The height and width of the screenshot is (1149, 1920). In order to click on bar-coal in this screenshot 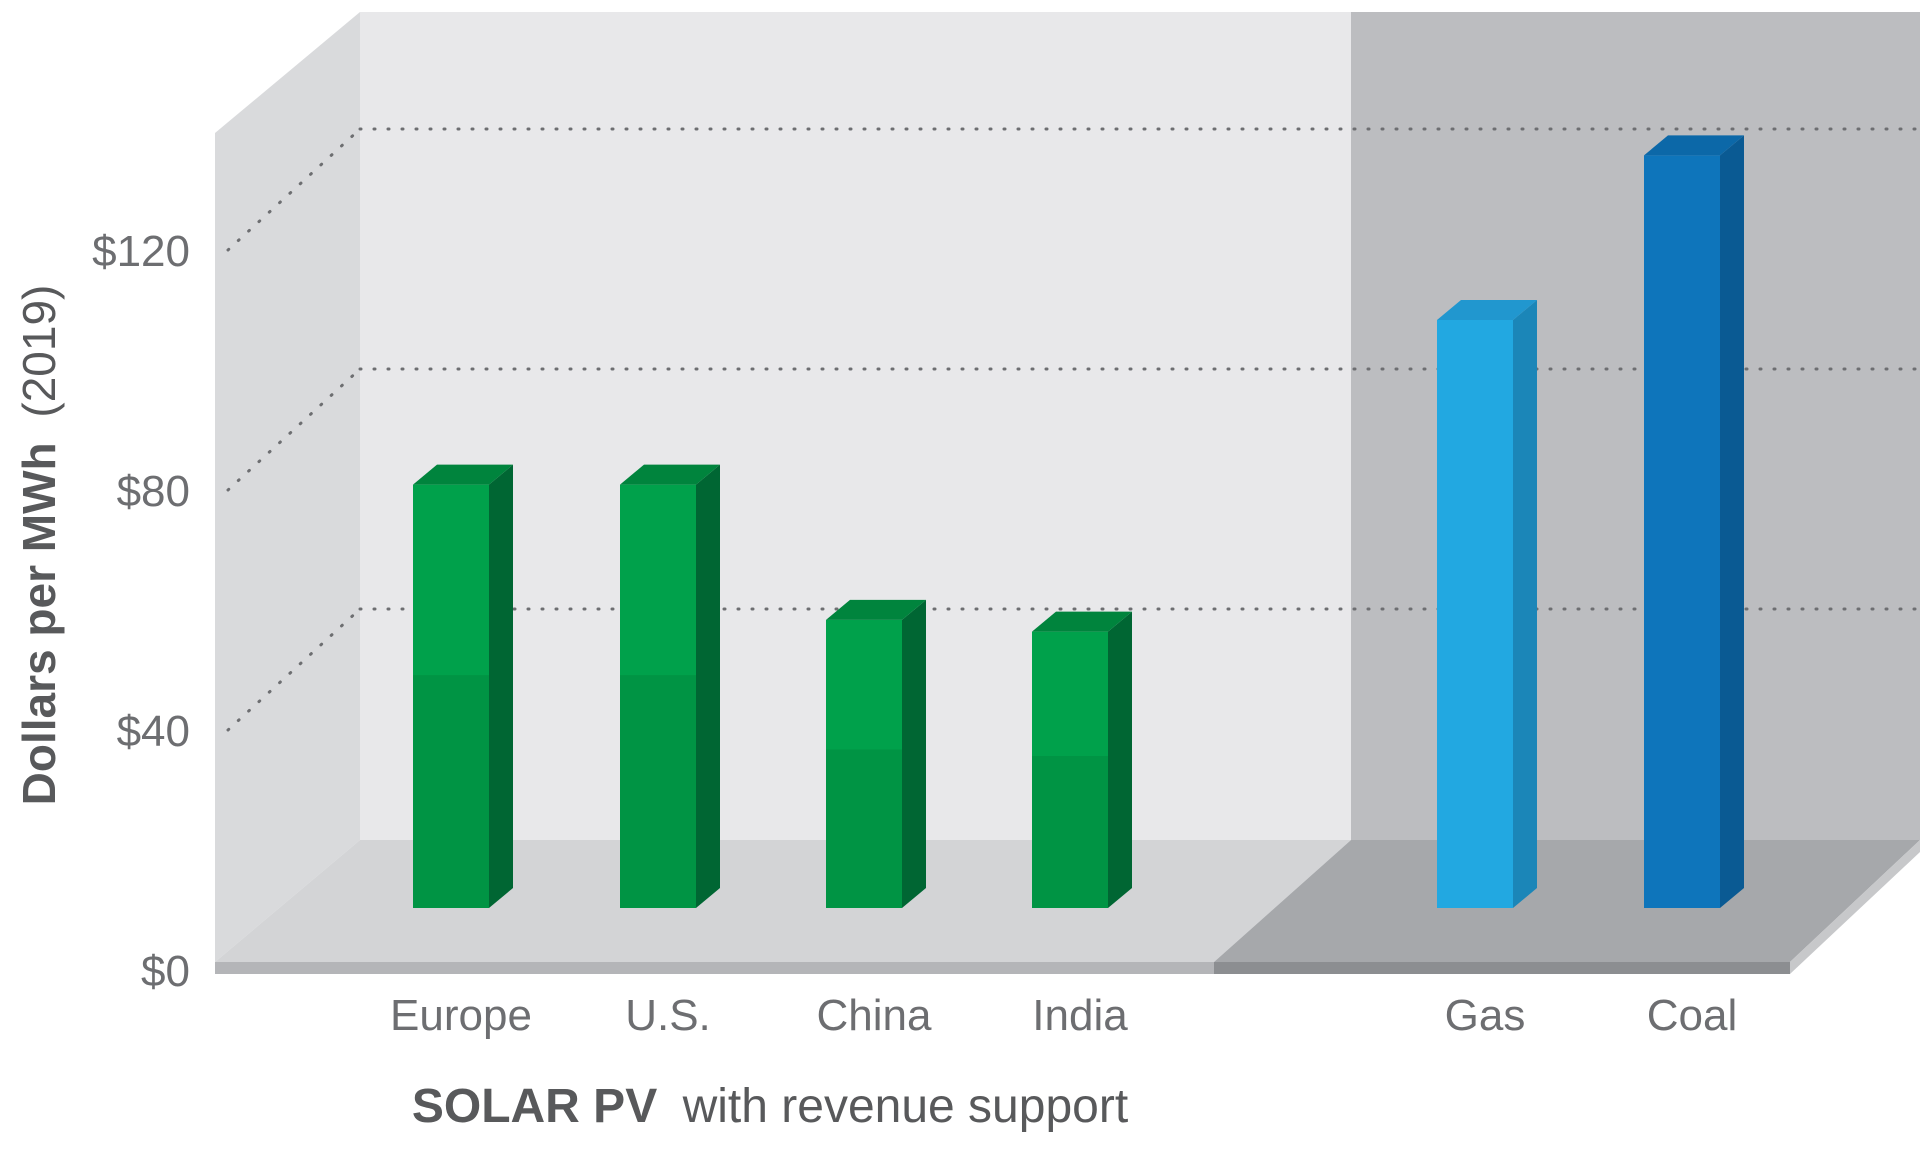, I will do `click(1694, 522)`.